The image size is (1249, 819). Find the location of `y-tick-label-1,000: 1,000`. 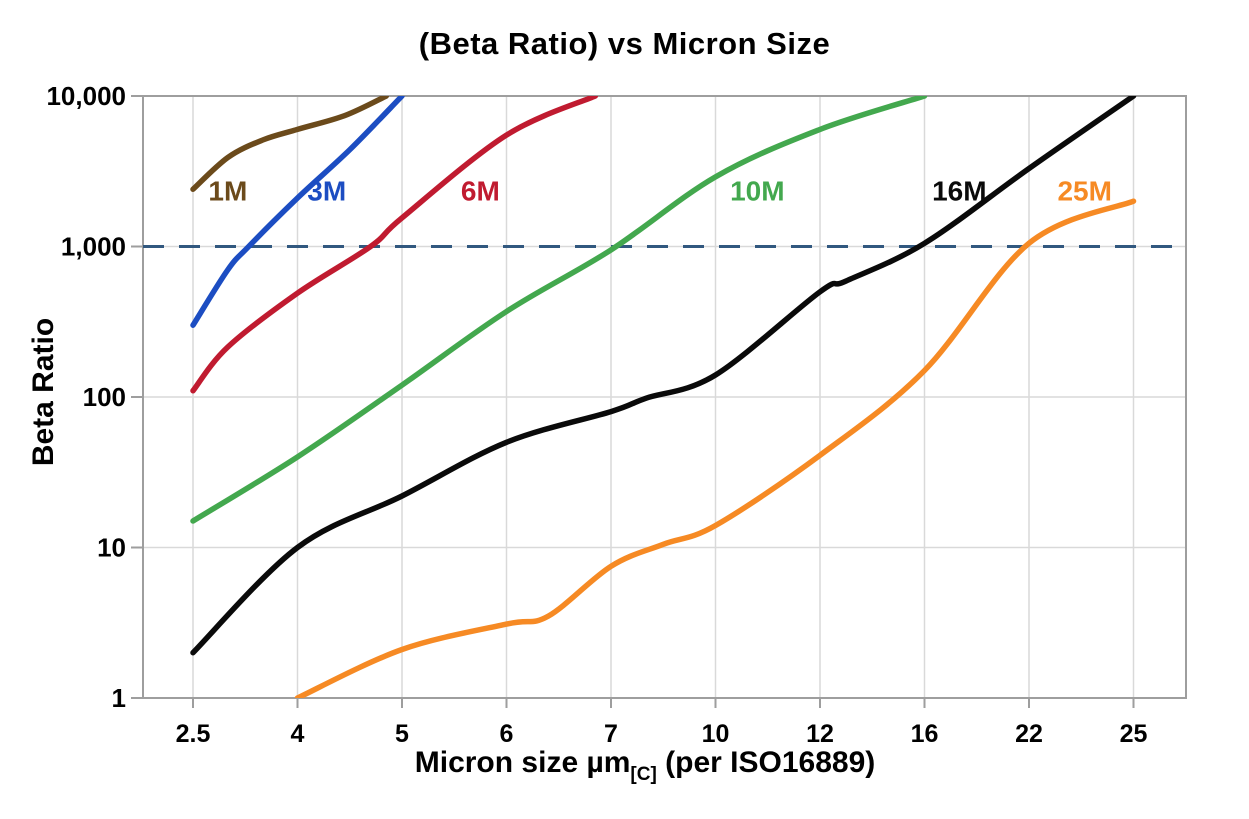

y-tick-label-1,000: 1,000 is located at coordinates (93, 247).